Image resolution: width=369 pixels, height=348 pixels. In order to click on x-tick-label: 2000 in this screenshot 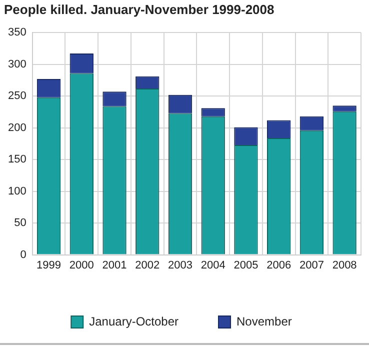, I will do `click(81, 265)`.